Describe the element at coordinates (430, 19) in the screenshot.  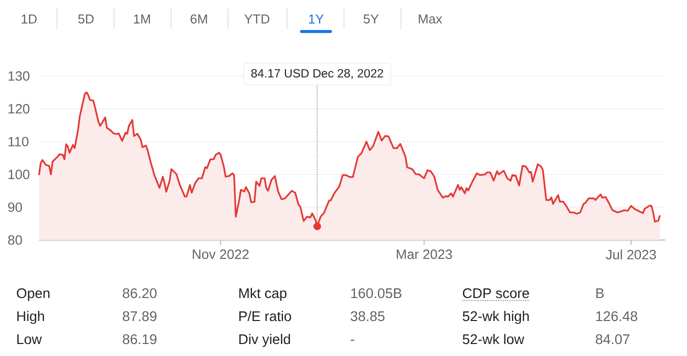
I see `text: Max` at that location.